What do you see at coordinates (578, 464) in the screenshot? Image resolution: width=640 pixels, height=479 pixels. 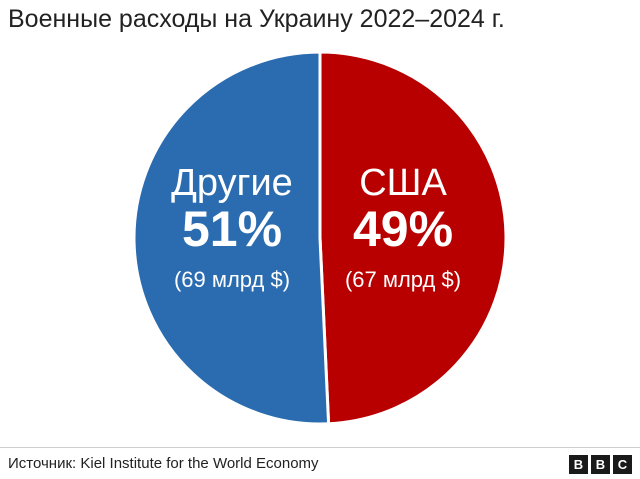 I see `logo-letter-b1: B` at bounding box center [578, 464].